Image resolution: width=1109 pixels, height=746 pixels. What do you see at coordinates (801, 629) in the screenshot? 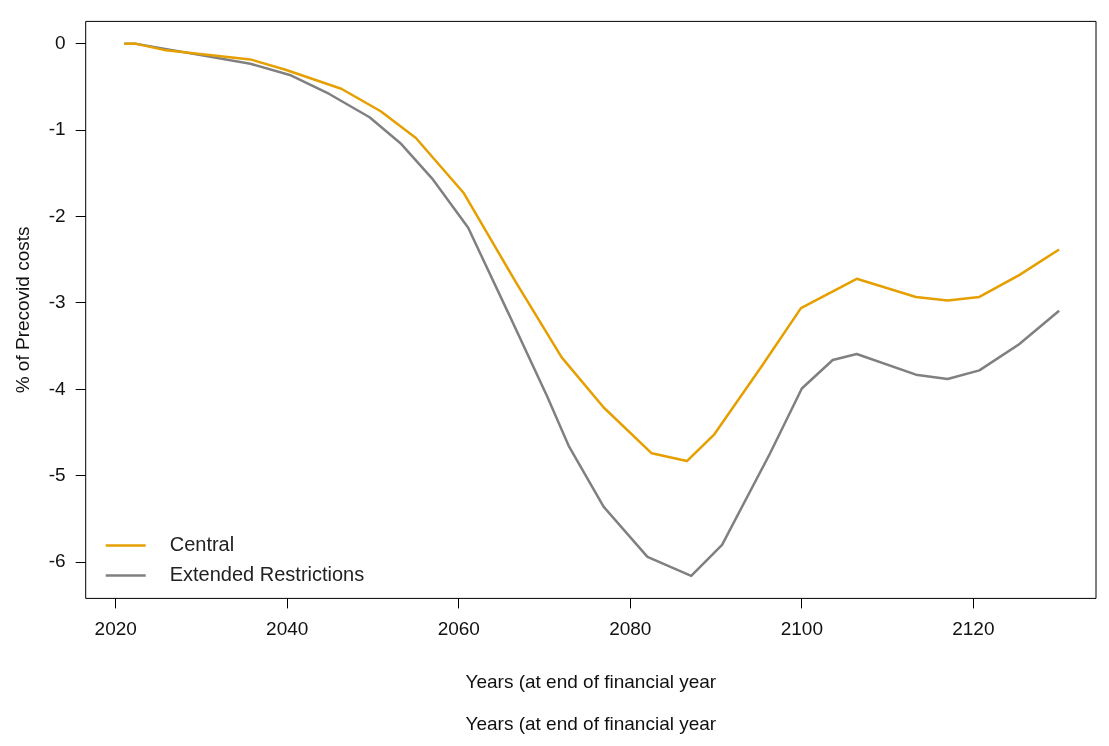
I see `x-tick-label: 2100` at bounding box center [801, 629].